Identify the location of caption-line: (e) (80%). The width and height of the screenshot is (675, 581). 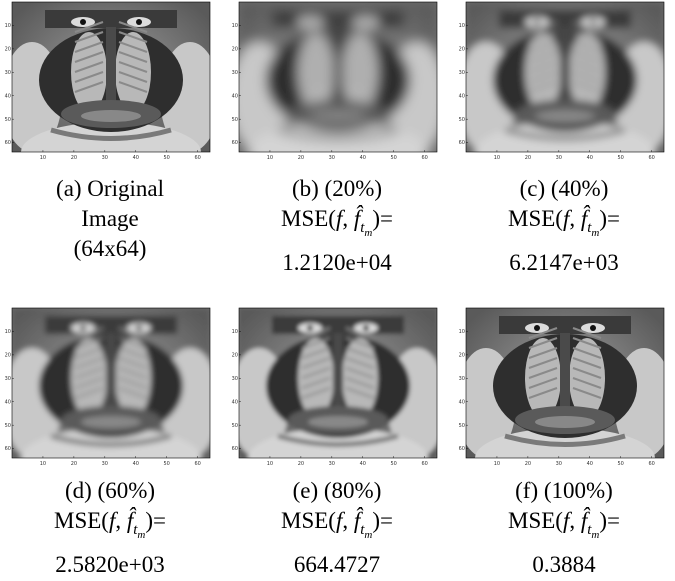
(337, 490).